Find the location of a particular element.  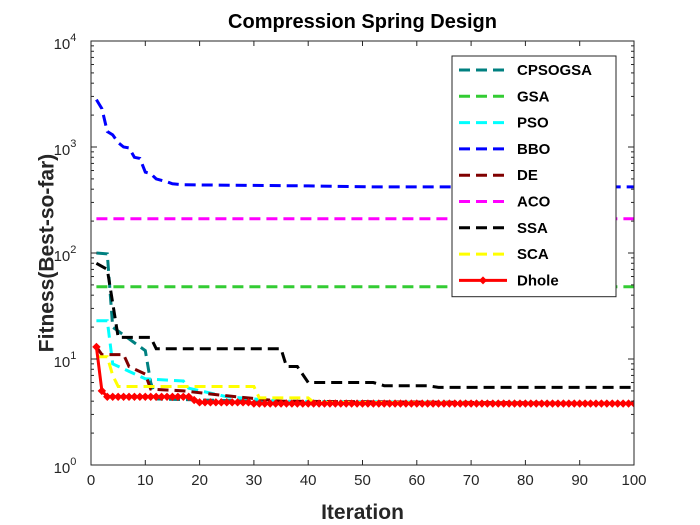

series-bbo is located at coordinates (364, 143).